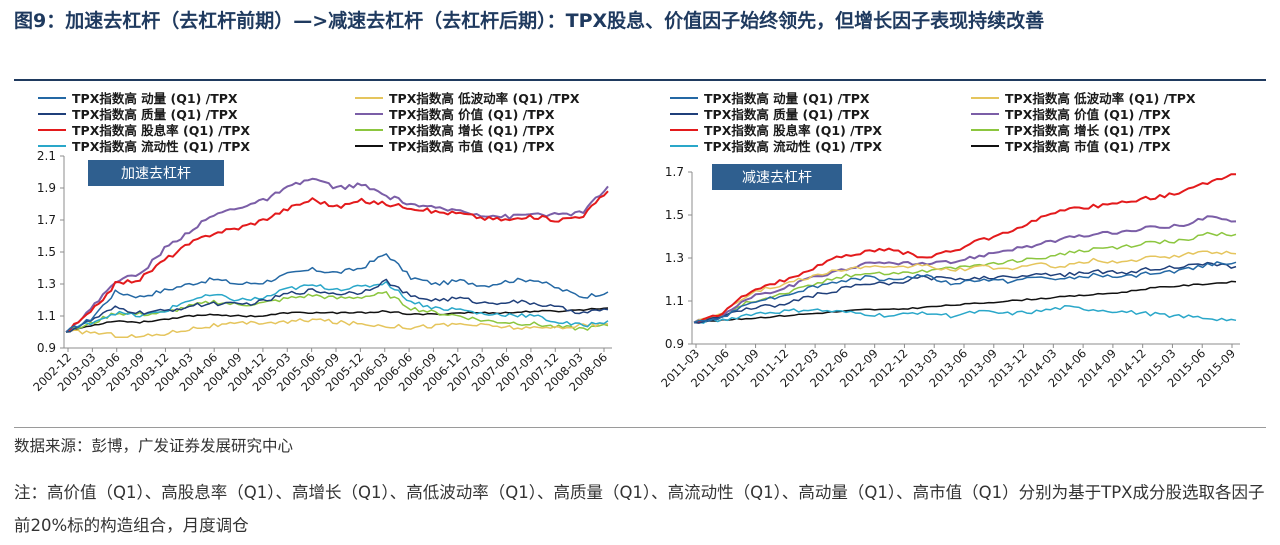 The image size is (1280, 545). Describe the element at coordinates (640, 427) in the screenshot. I see `chart-bottom-divider` at that location.